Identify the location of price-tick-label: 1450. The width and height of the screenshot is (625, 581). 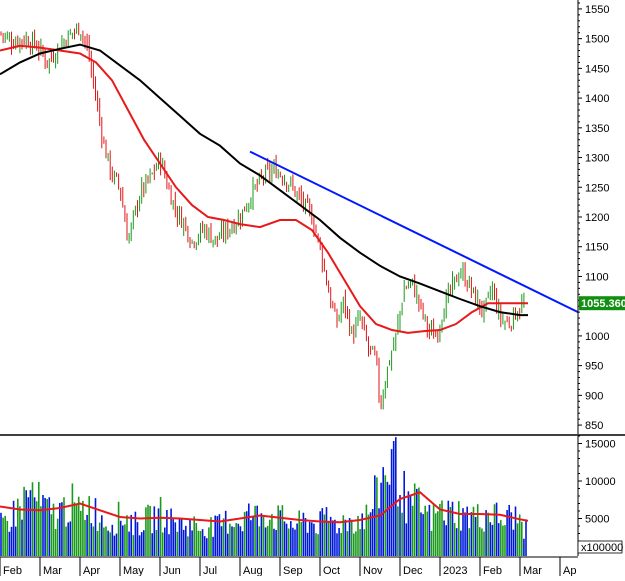
(597, 69).